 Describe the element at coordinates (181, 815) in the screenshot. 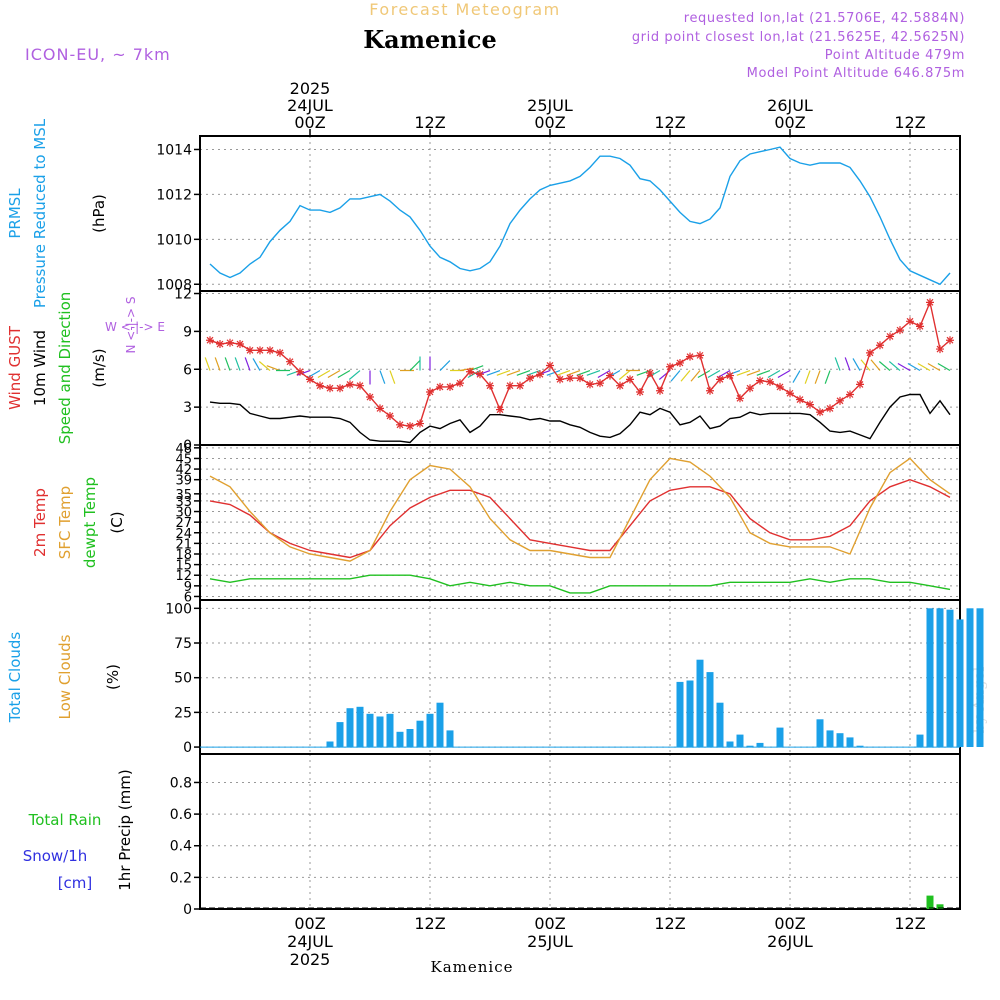

I see `precip-ytick-label: 0.6` at that location.